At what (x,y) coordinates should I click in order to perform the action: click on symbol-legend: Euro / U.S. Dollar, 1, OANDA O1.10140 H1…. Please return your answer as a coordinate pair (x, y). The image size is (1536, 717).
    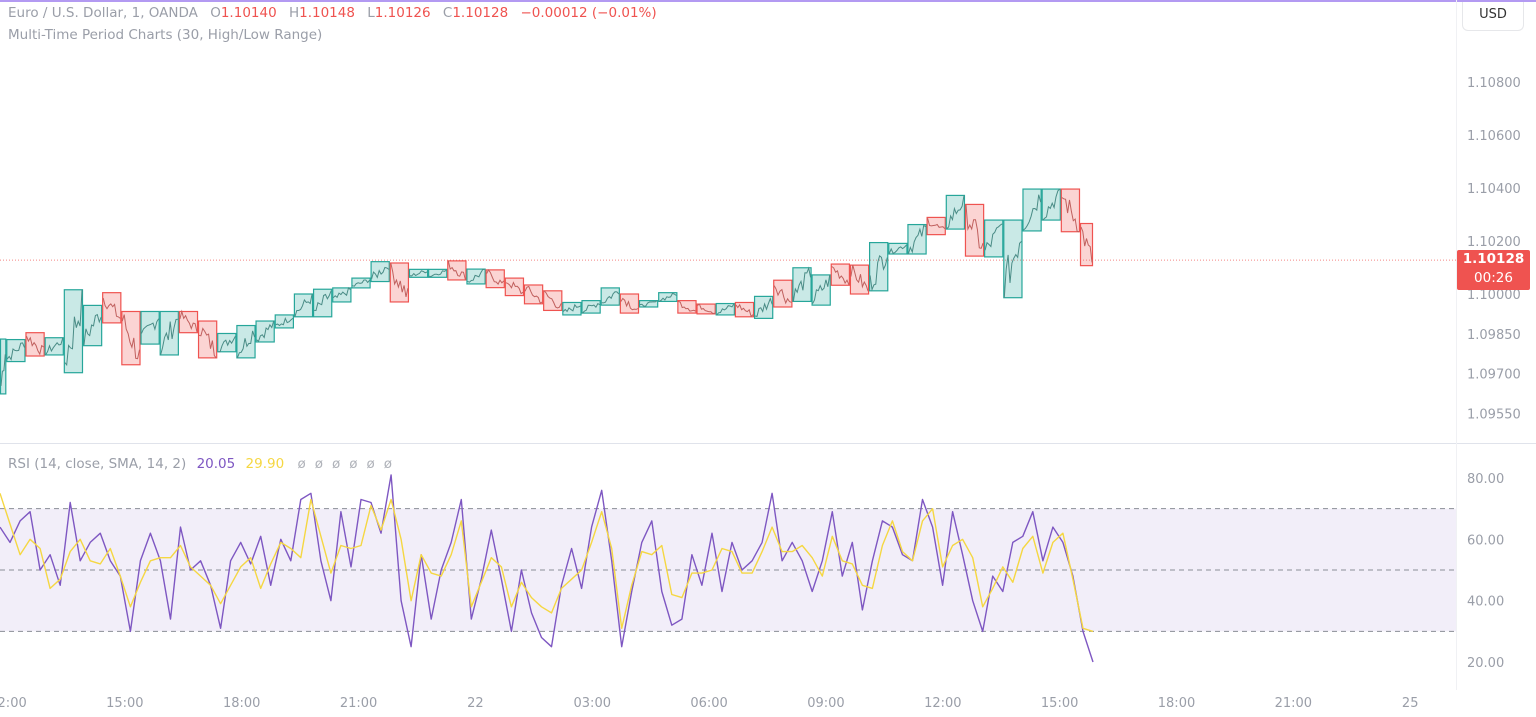
    Looking at the image, I should click on (332, 13).